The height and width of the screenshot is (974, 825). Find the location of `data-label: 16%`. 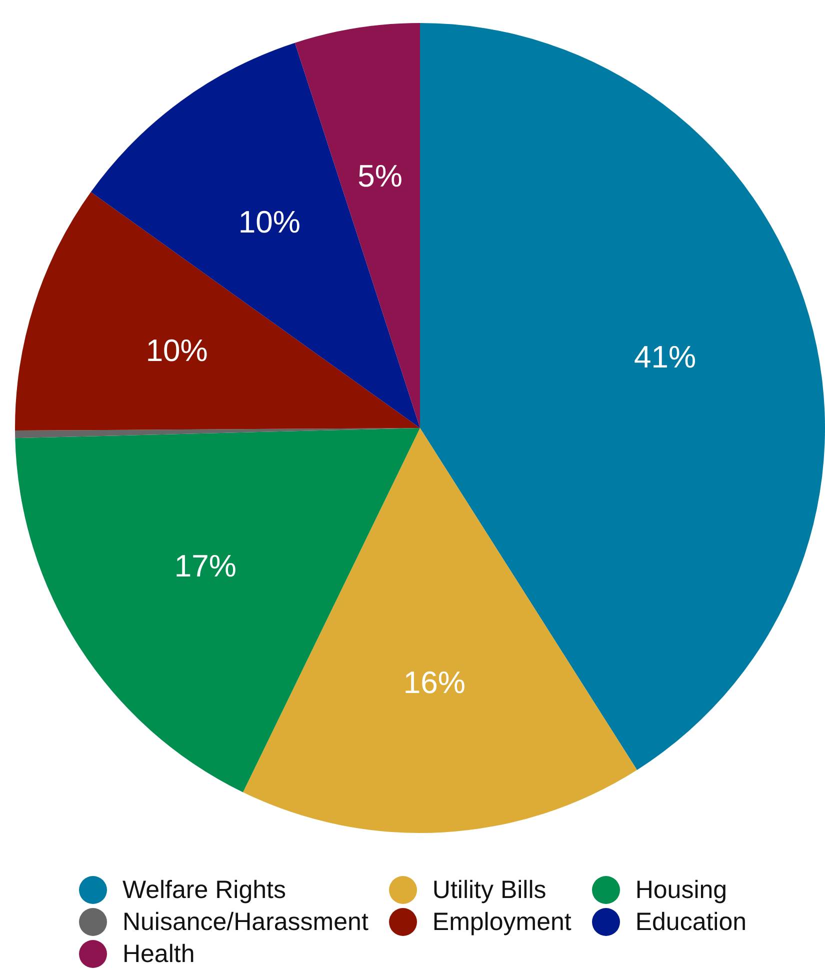

data-label: 16% is located at coordinates (434, 682).